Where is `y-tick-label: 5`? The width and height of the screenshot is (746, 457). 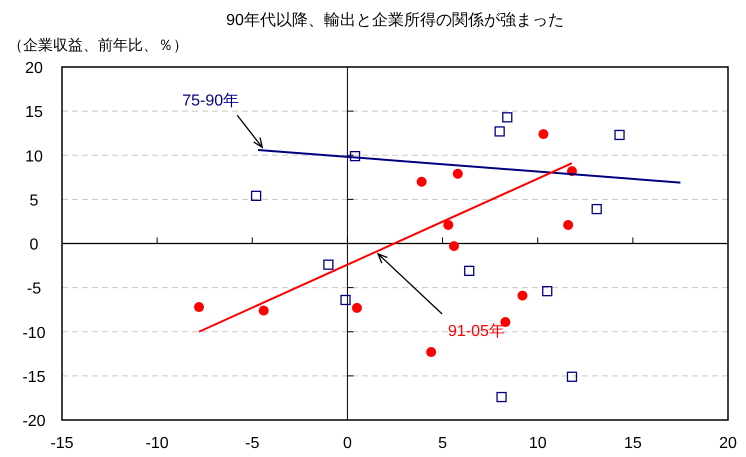 y-tick-label: 5 is located at coordinates (34, 201).